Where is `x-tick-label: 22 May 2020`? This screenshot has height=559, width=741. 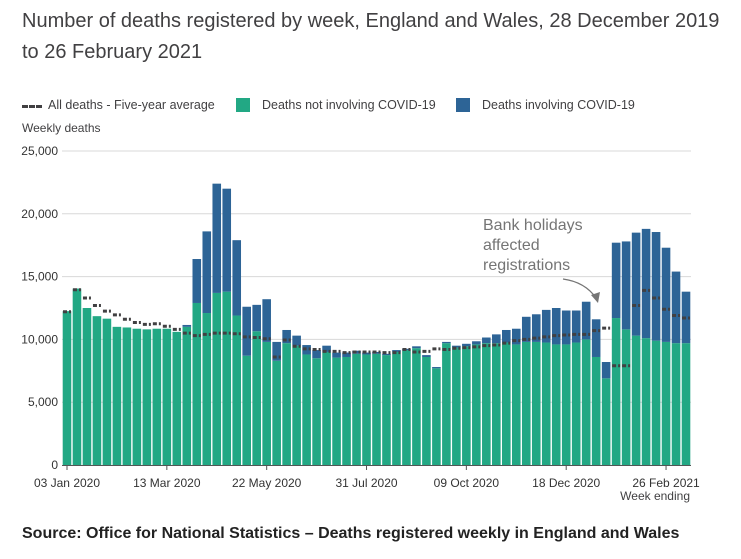 x-tick-label: 22 May 2020 is located at coordinates (267, 483).